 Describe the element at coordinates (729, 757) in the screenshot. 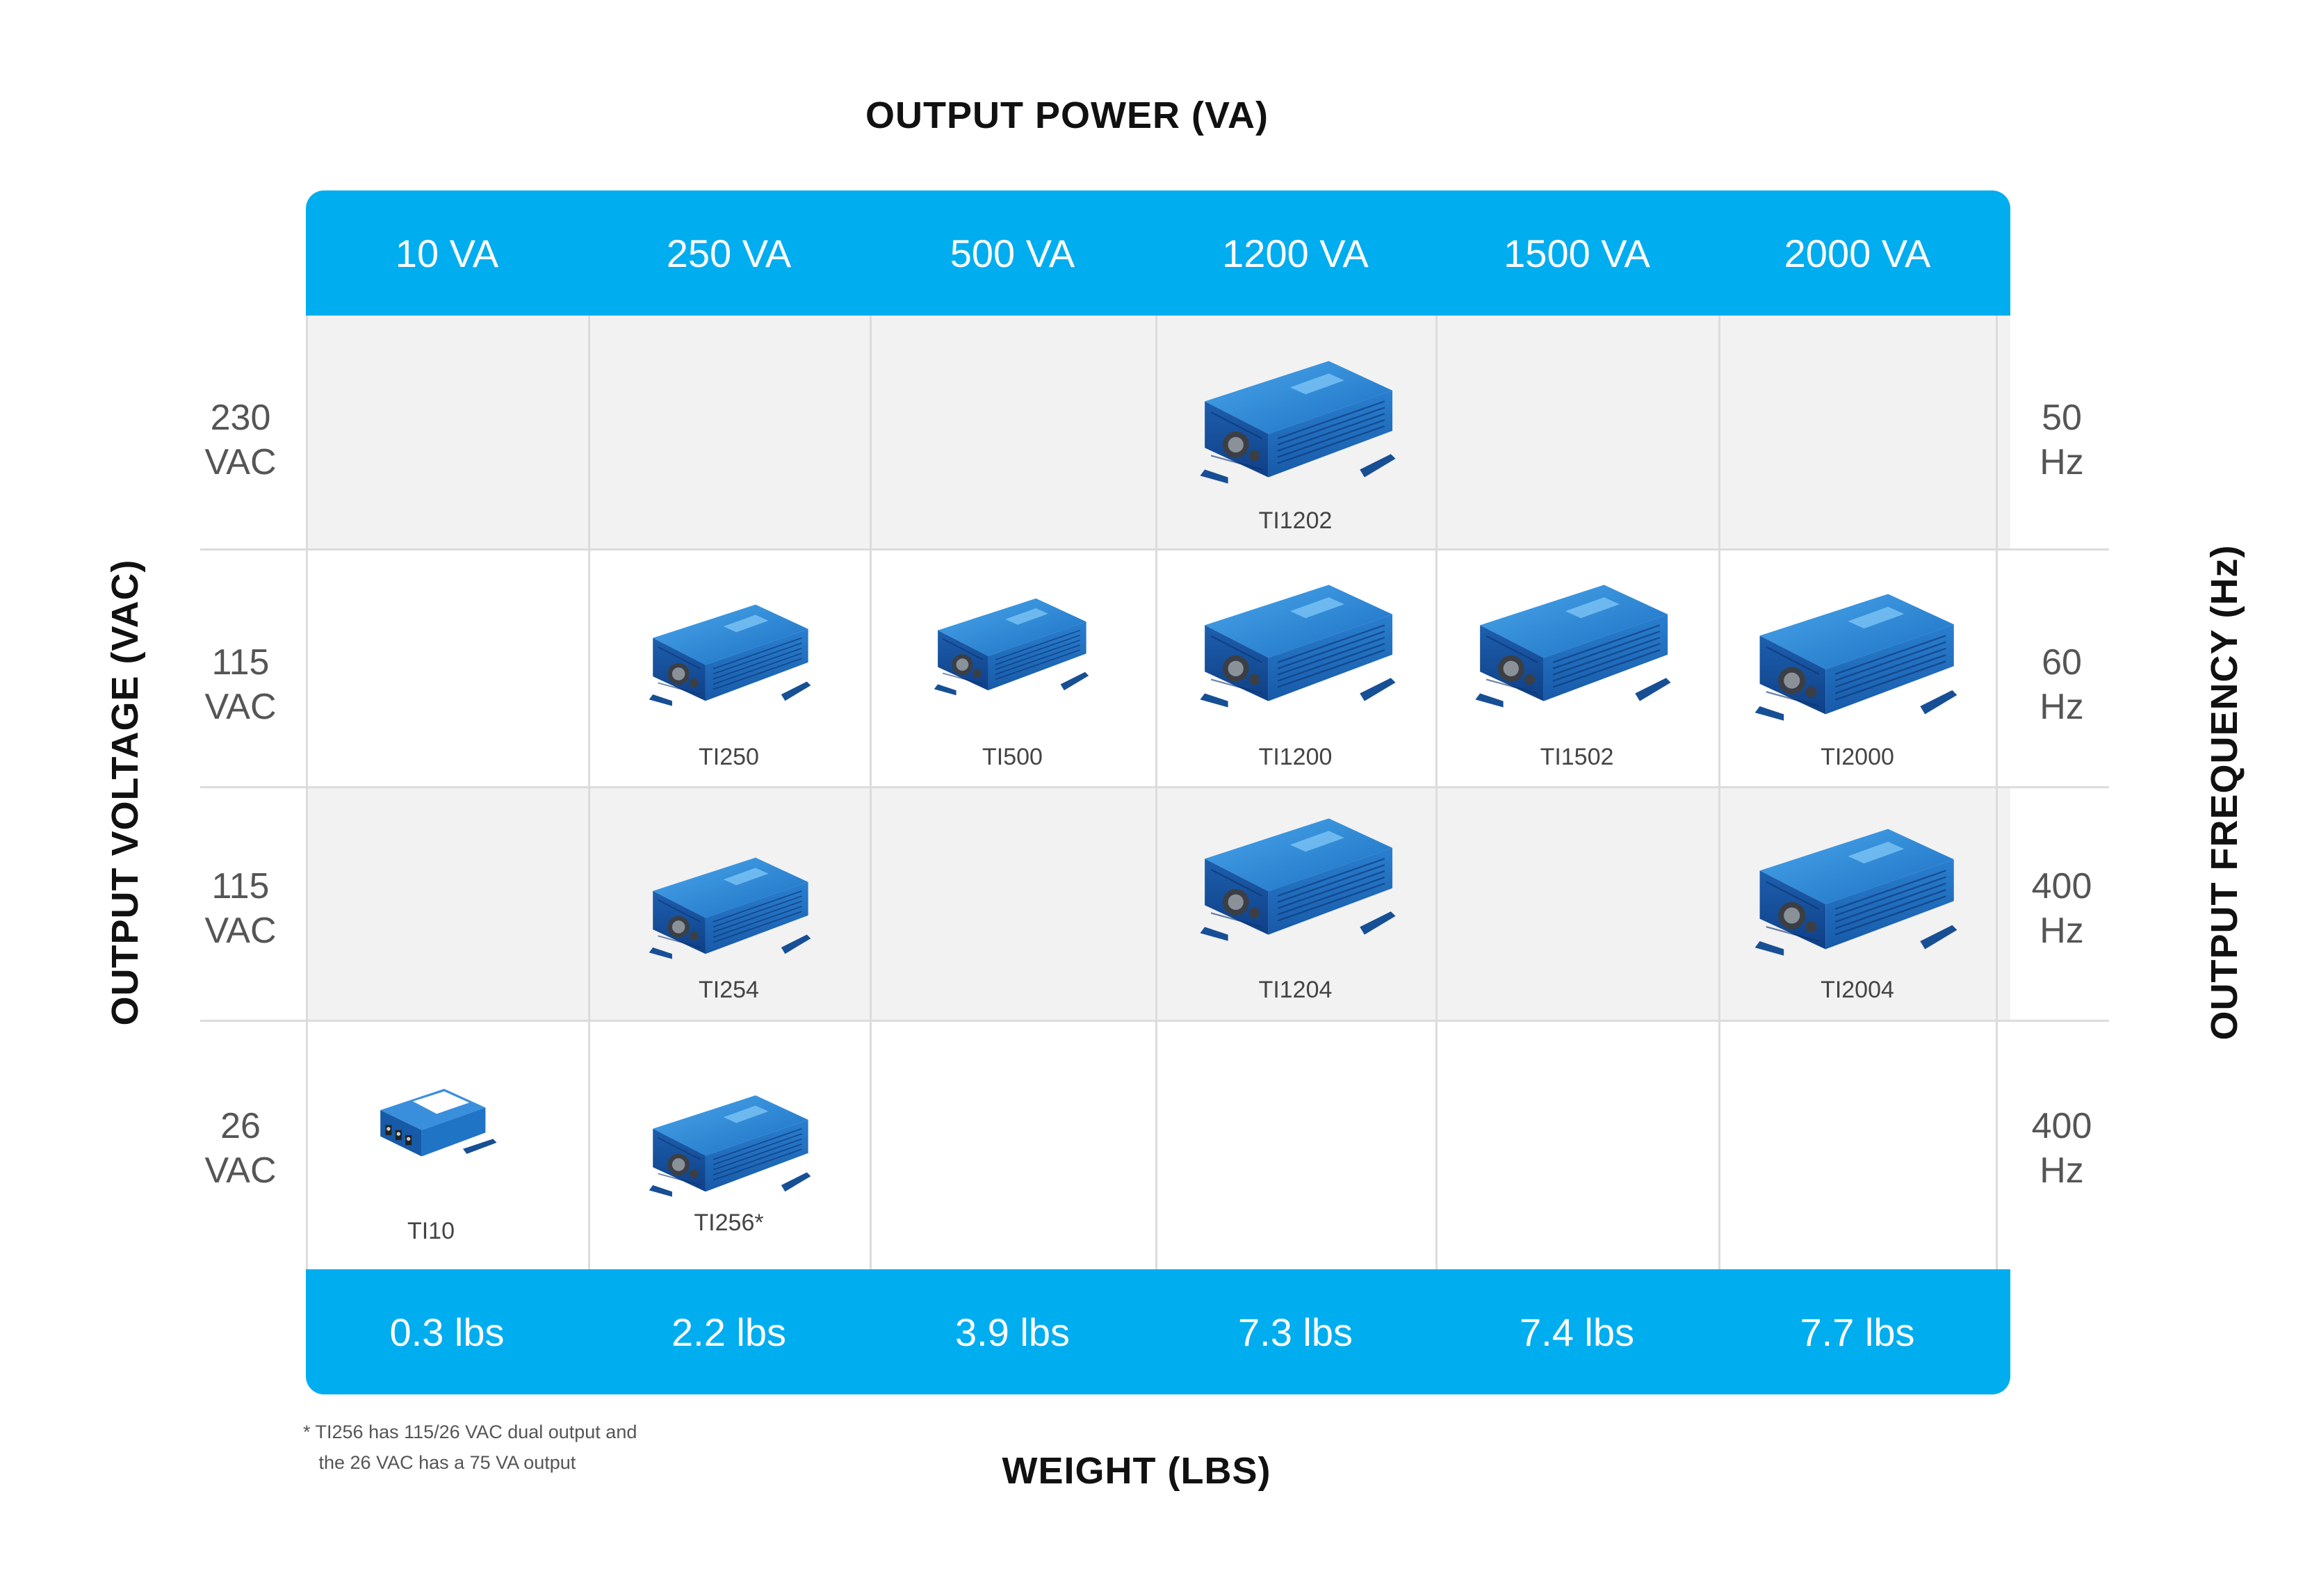

I see `model-ti250: TI250` at that location.